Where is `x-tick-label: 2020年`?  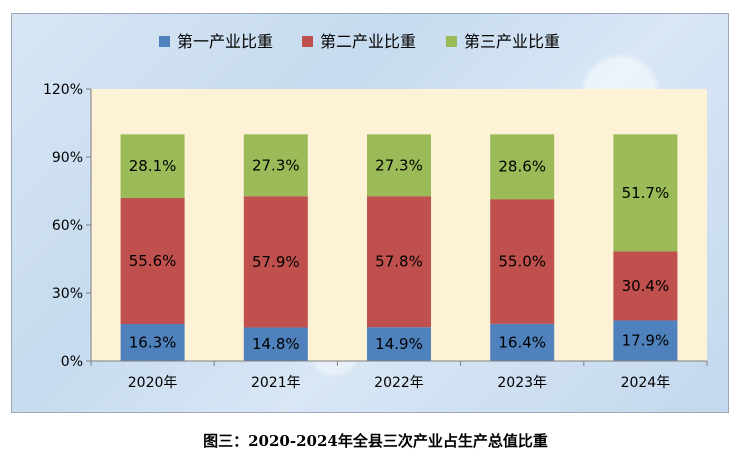
x-tick-label: 2020年 is located at coordinates (153, 383).